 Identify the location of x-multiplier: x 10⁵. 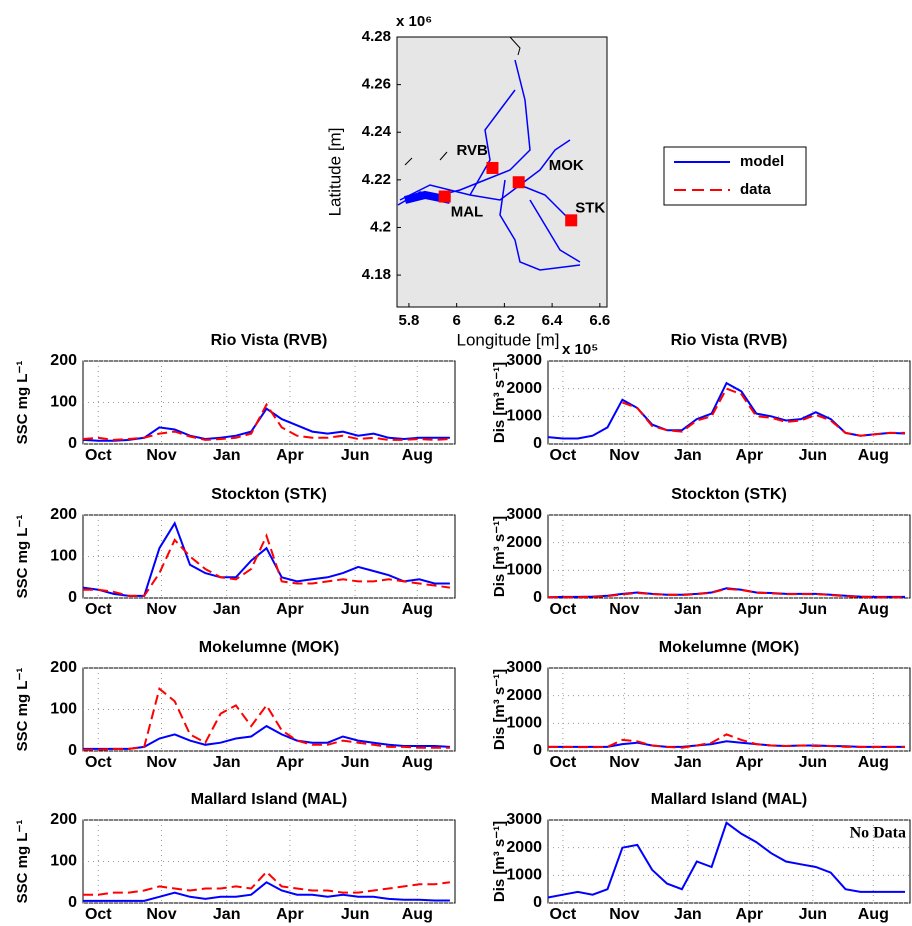
(580, 349).